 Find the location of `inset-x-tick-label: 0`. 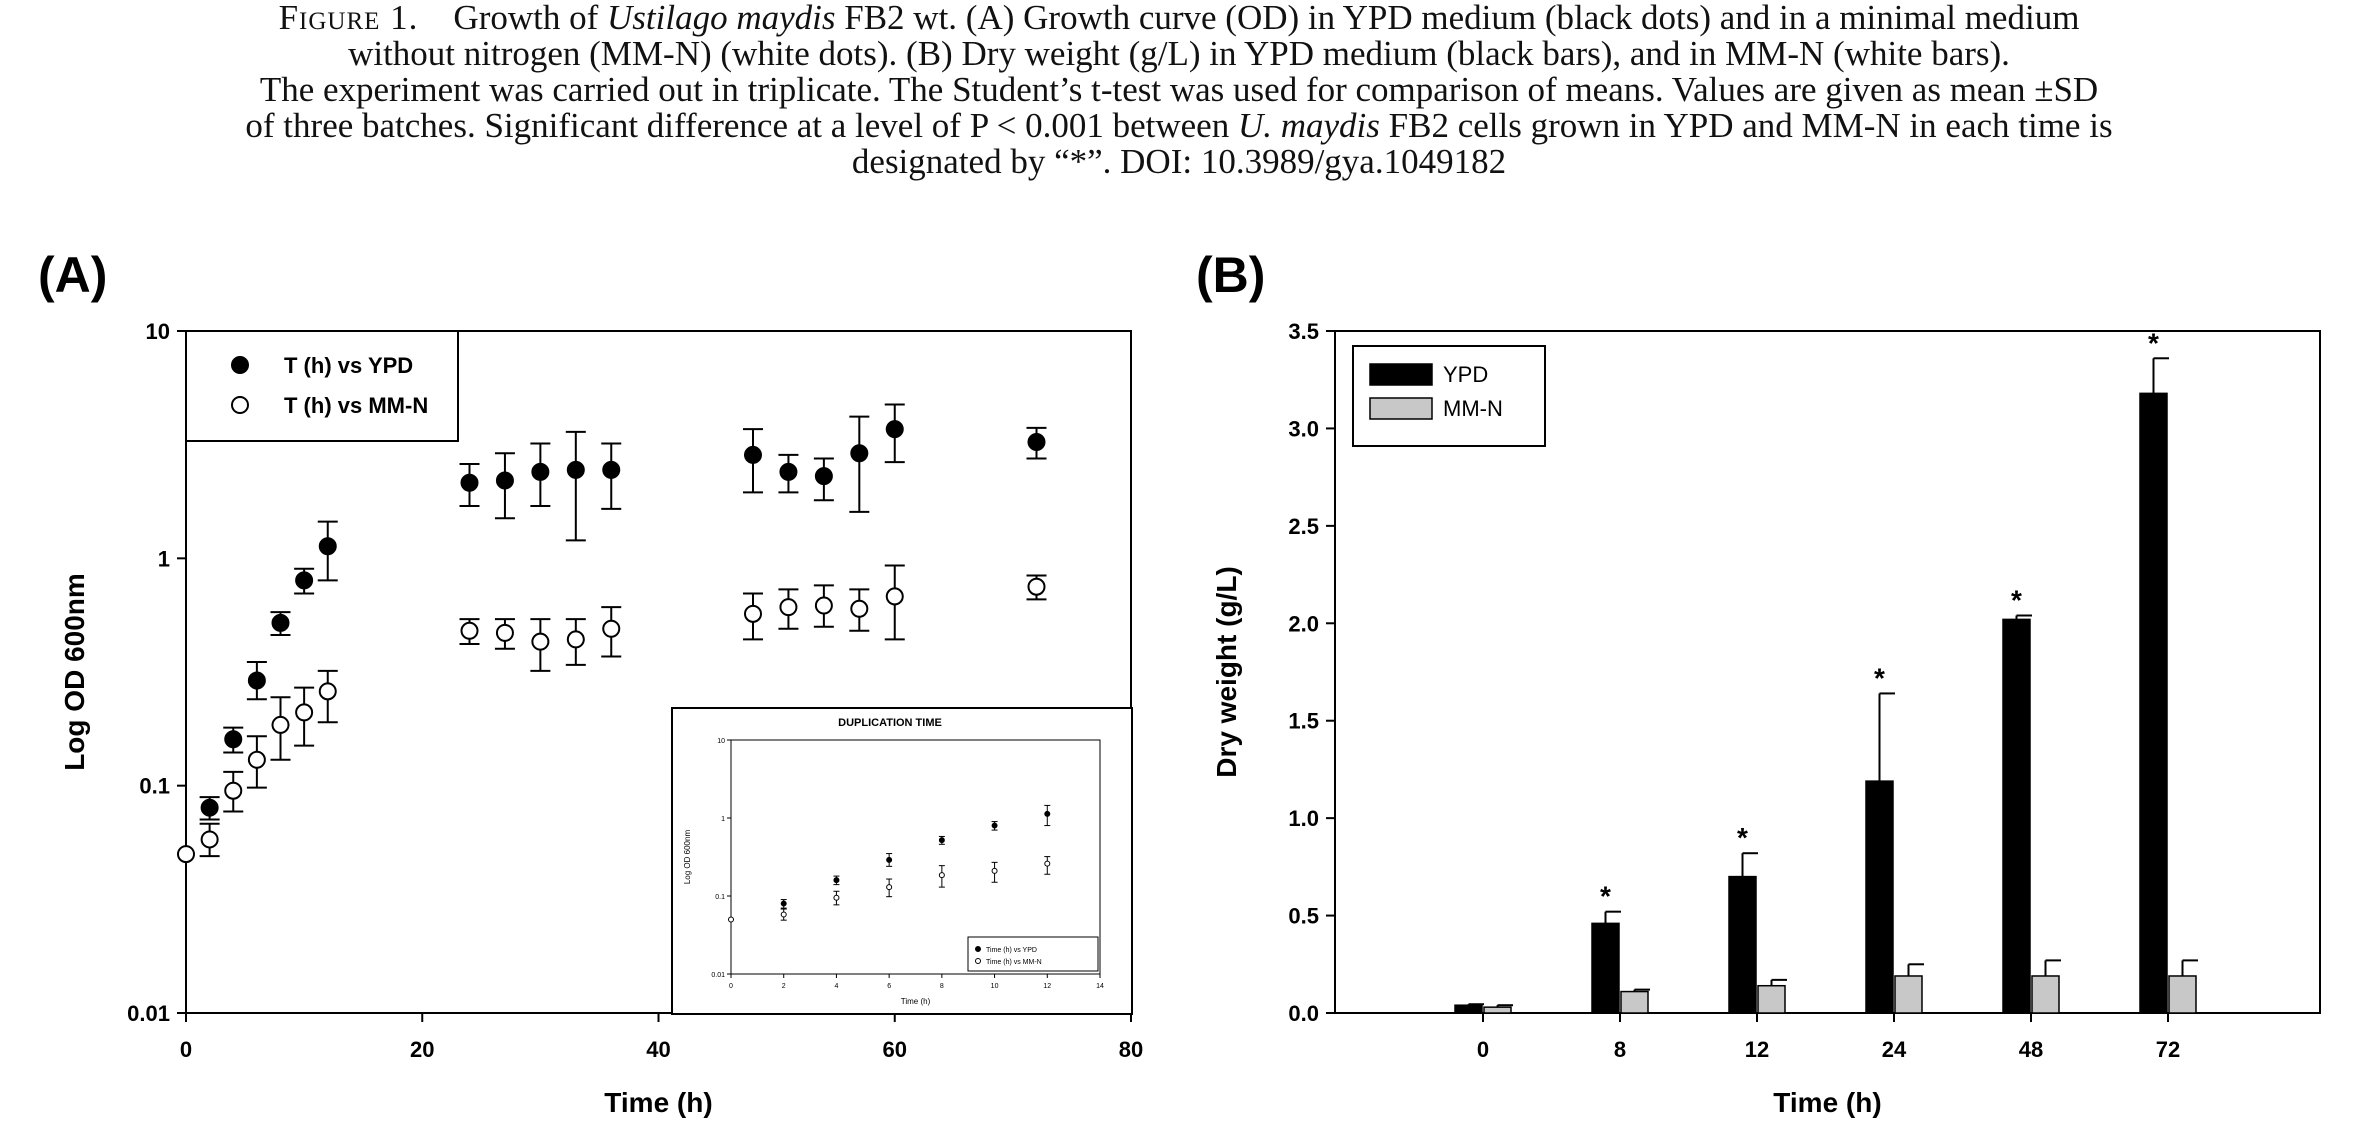

inset-x-tick-label: 0 is located at coordinates (731, 986).